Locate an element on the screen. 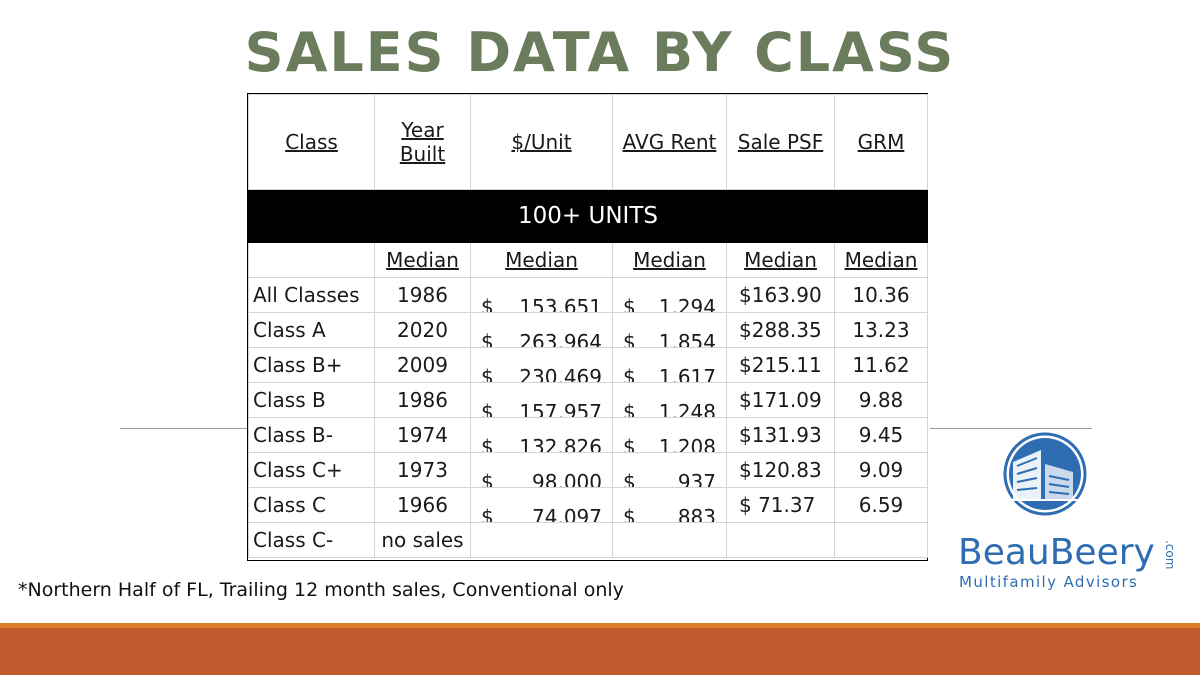  per-unit-cell is located at coordinates (541, 540).